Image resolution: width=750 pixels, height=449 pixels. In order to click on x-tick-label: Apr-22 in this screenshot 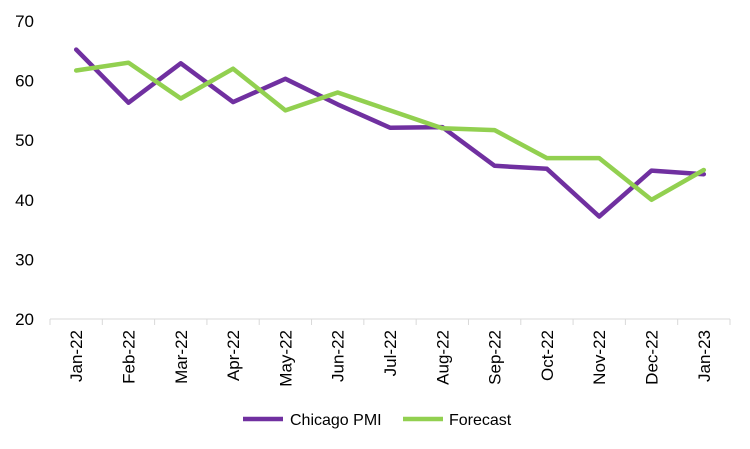, I will do `click(233, 355)`.